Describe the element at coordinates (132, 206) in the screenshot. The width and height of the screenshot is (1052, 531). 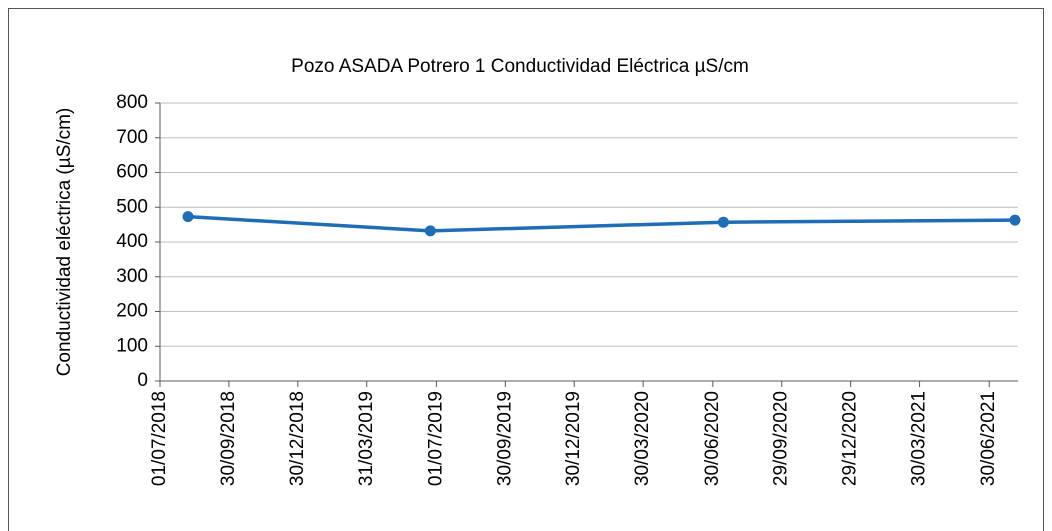
I see `y-tick-label: 500` at that location.